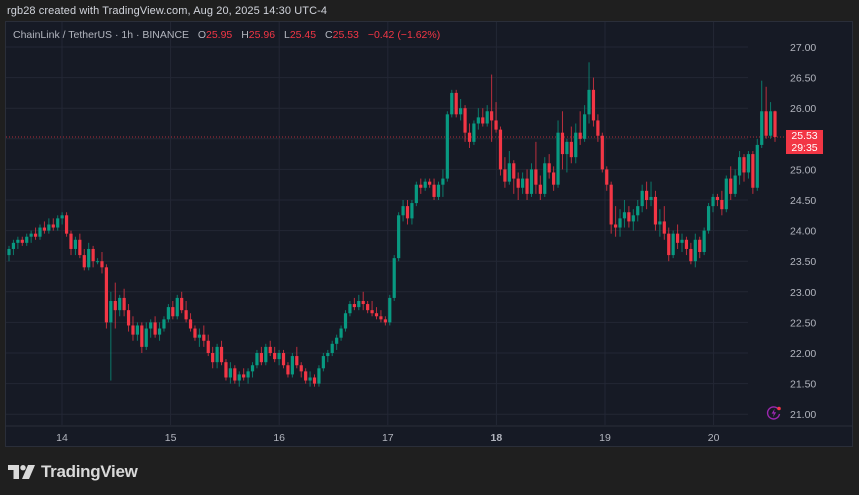  Describe the element at coordinates (345, 35) in the screenshot. I see `close-value: 25.53` at that location.